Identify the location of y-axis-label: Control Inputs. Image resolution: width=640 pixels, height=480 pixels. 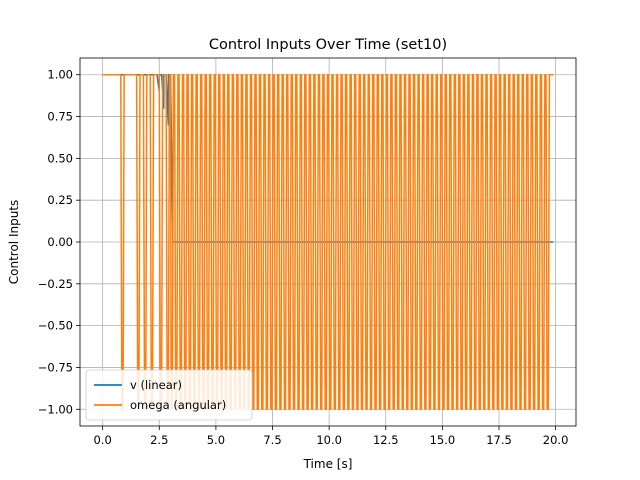
(14, 242).